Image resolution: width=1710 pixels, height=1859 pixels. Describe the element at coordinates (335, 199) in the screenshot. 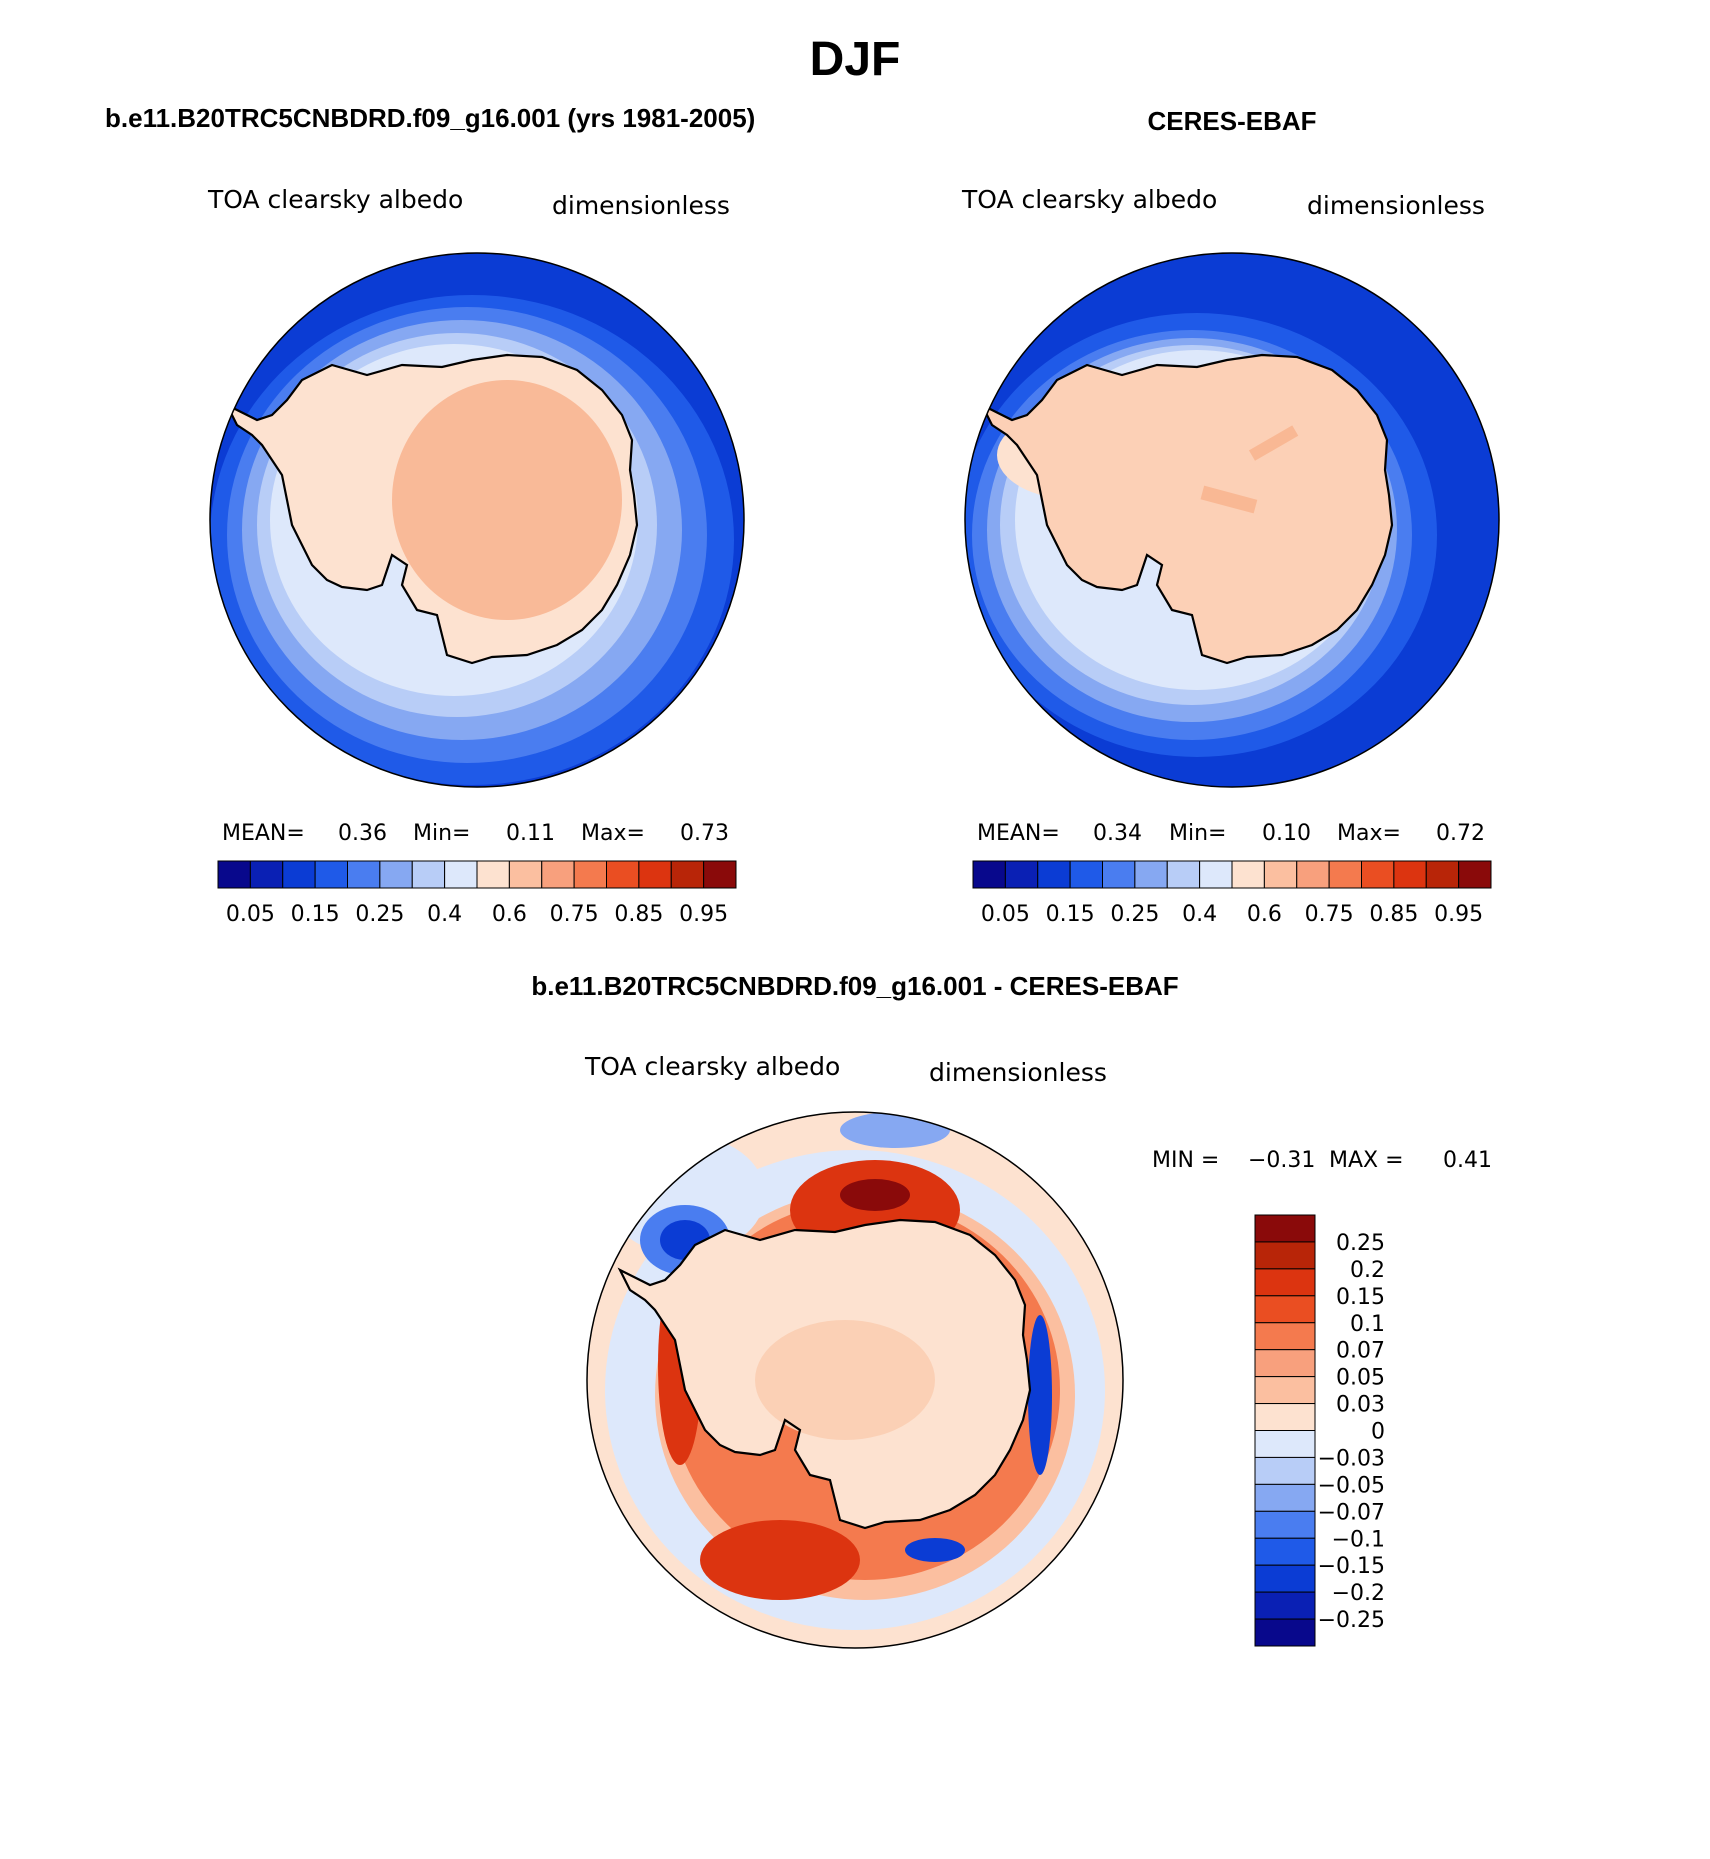

I see `model-variable-label: TOA clearsky albedo` at that location.